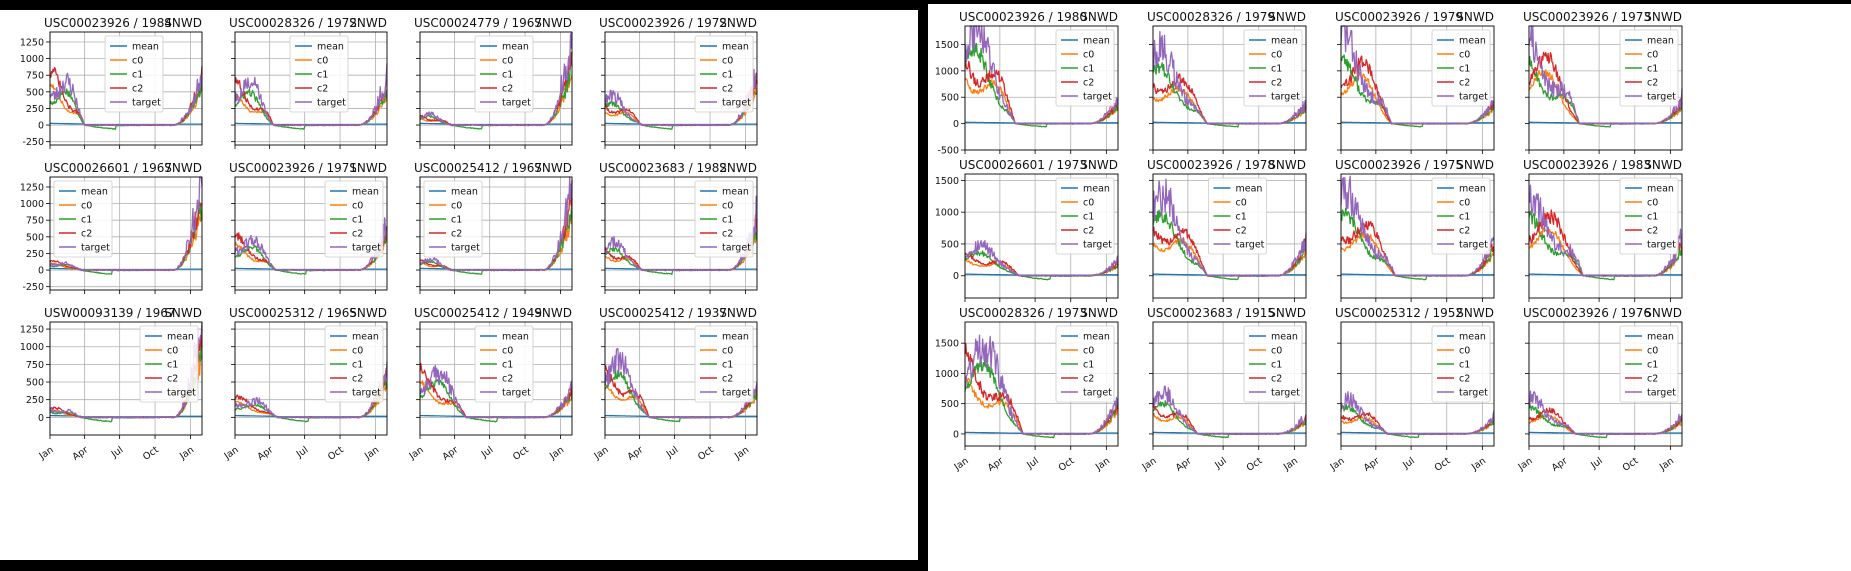 This screenshot has width=1851, height=571. I want to click on subplot-title: USC00023926 / 1983, so click(1587, 165).